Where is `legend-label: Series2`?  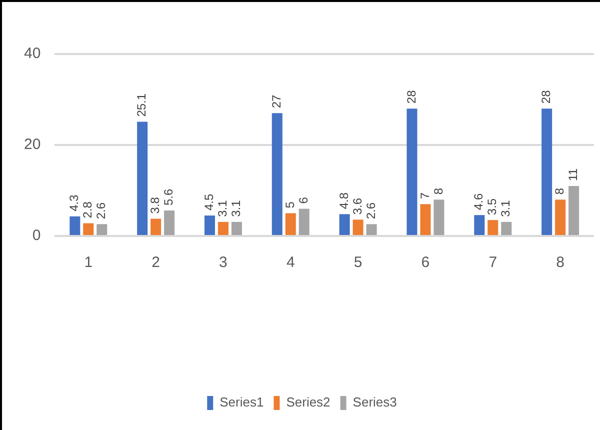 legend-label: Series2 is located at coordinates (308, 402).